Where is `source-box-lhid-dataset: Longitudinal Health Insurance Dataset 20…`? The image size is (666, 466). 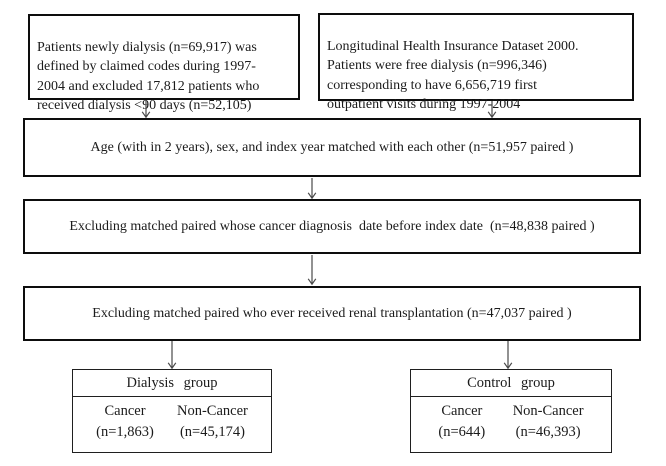
source-box-lhid-dataset: Longitudinal Health Insurance Dataset 20… is located at coordinates (476, 62).